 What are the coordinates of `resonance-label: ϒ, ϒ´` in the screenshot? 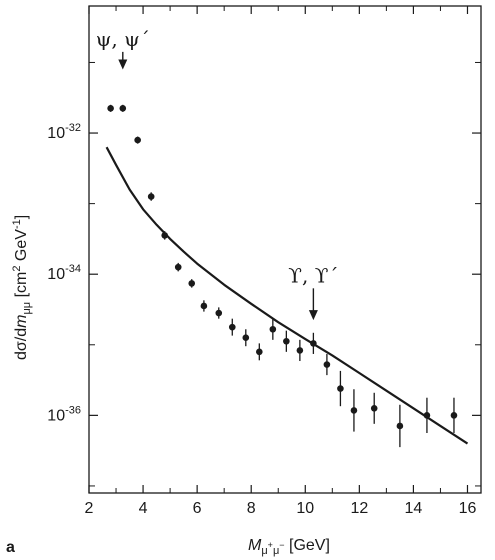 It's located at (313, 275).